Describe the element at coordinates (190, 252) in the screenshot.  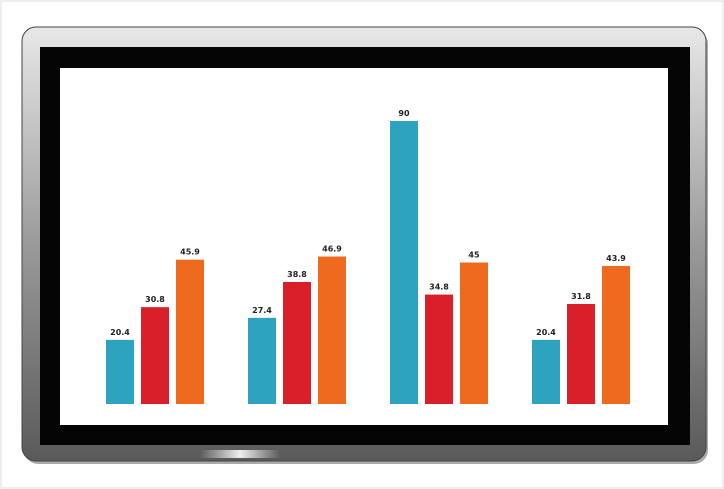
I see `data-label: 45.9` at that location.